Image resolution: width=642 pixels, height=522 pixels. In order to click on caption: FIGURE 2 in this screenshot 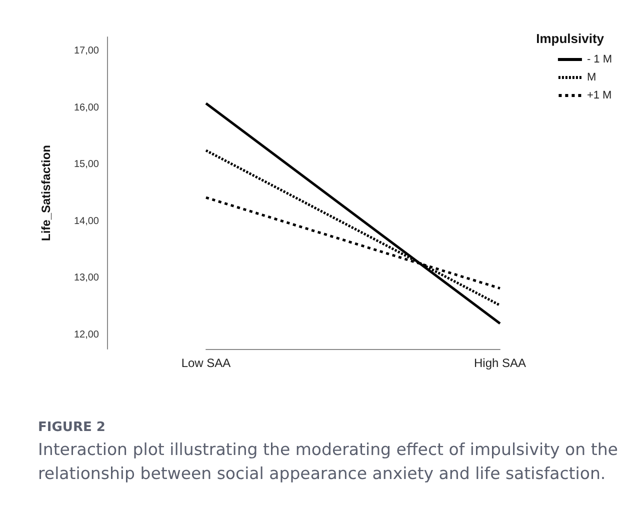, I will do `click(72, 427)`.